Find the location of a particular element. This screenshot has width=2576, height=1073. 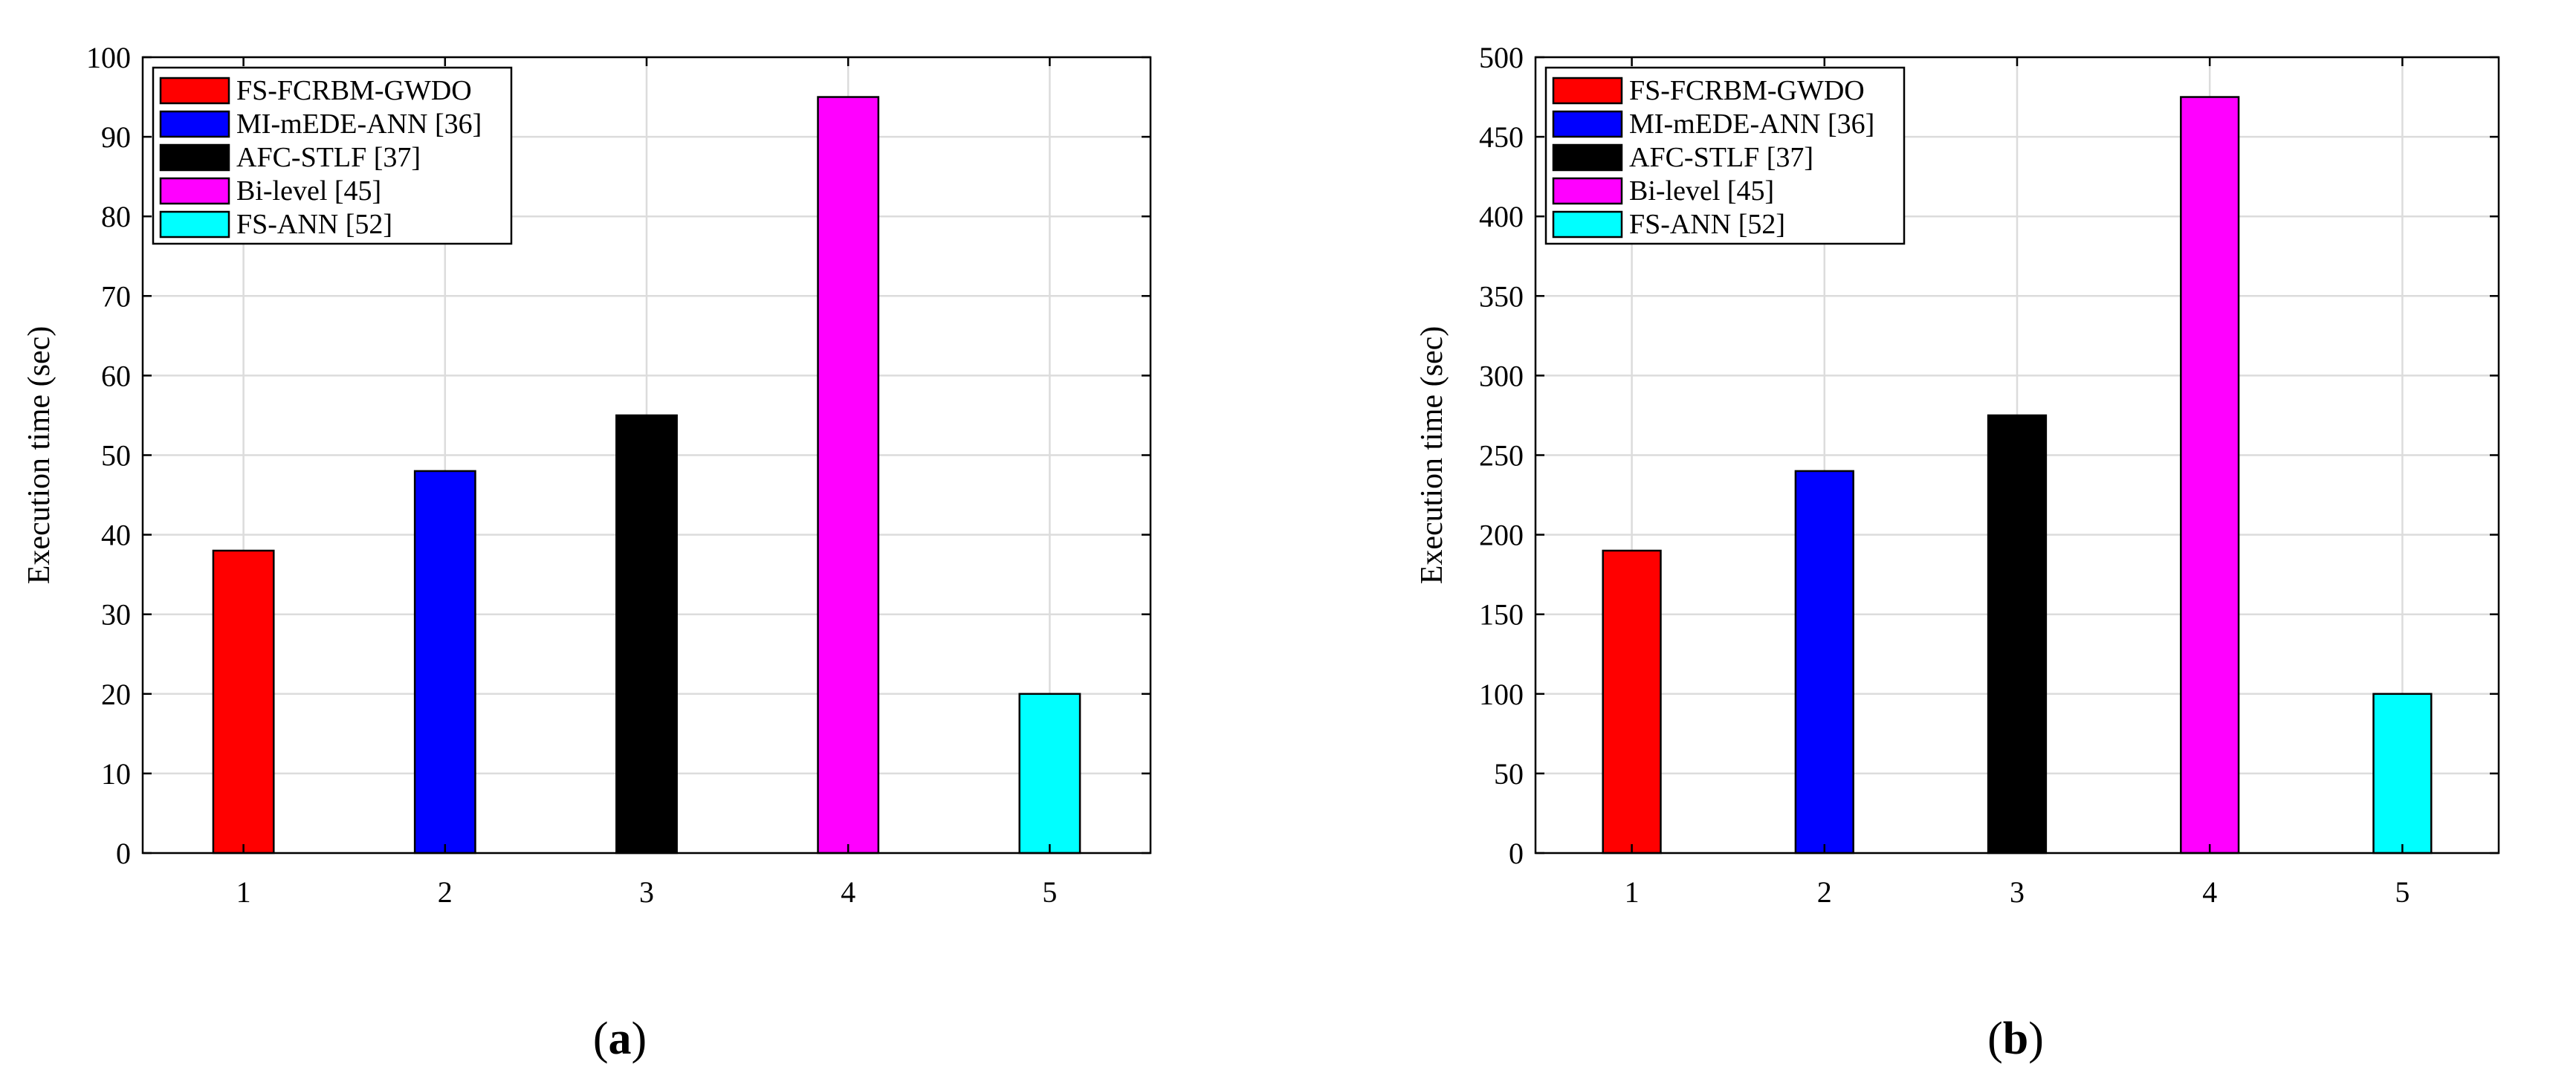

y-tick-label: 500 is located at coordinates (1501, 57).